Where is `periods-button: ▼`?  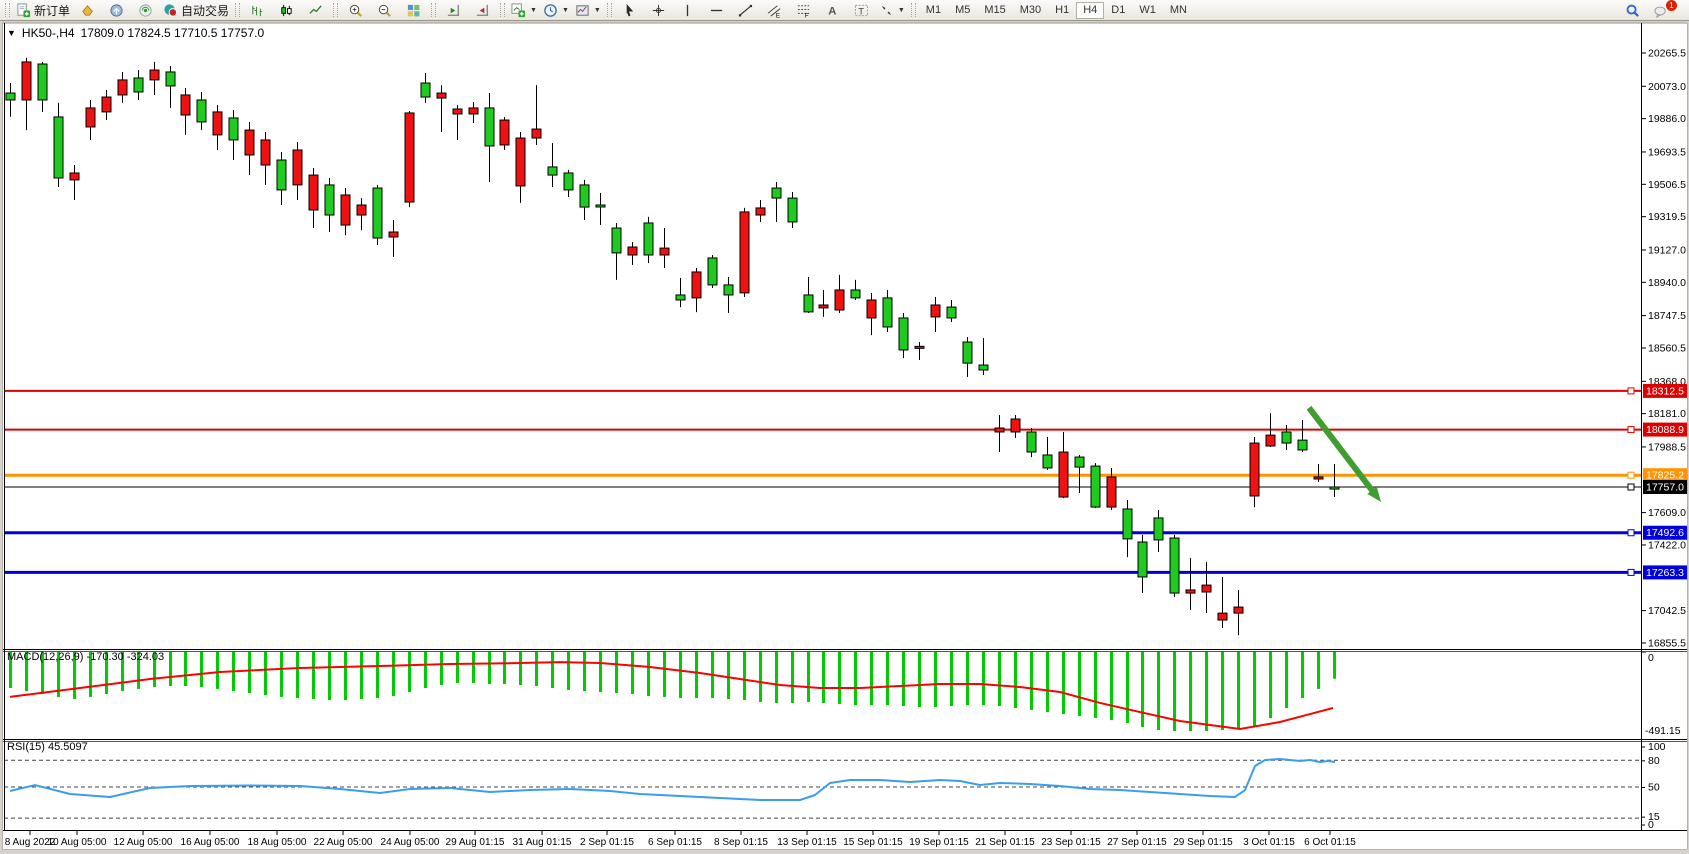
periods-button: ▼ is located at coordinates (556, 10).